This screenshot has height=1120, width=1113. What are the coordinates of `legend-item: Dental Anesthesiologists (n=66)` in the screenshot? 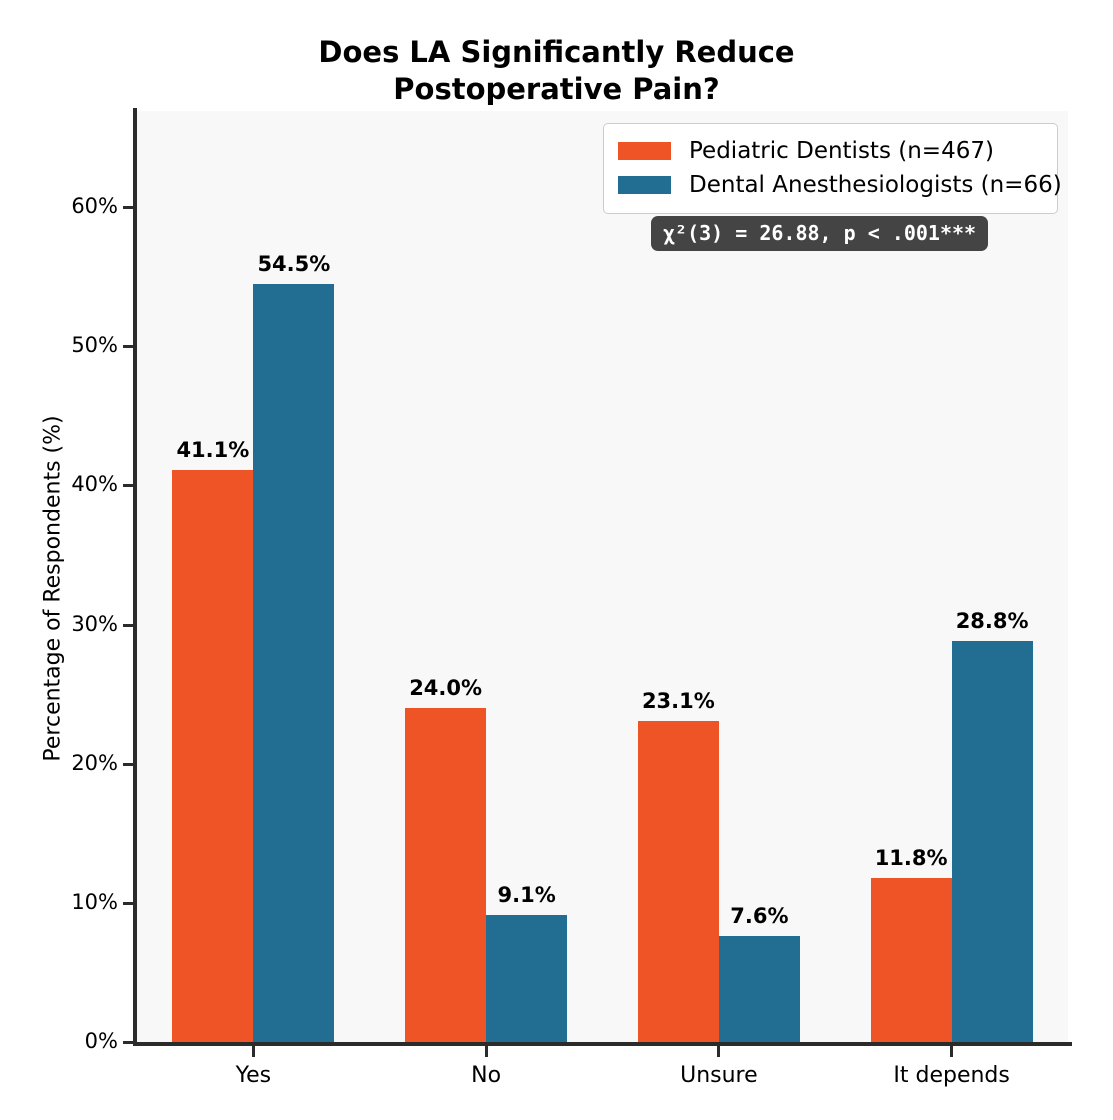 It's located at (840, 185).